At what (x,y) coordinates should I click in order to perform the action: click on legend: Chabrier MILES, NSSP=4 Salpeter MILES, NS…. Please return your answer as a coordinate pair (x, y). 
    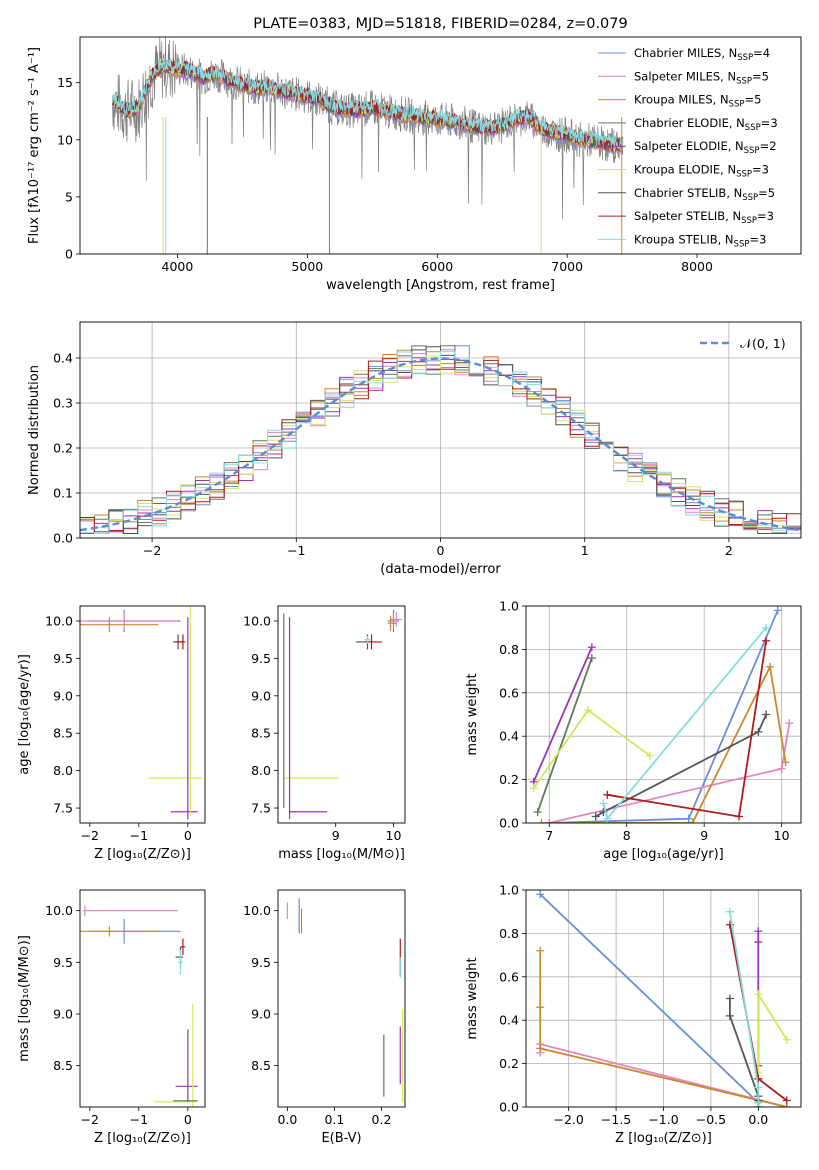
    Looking at the image, I should click on (688, 147).